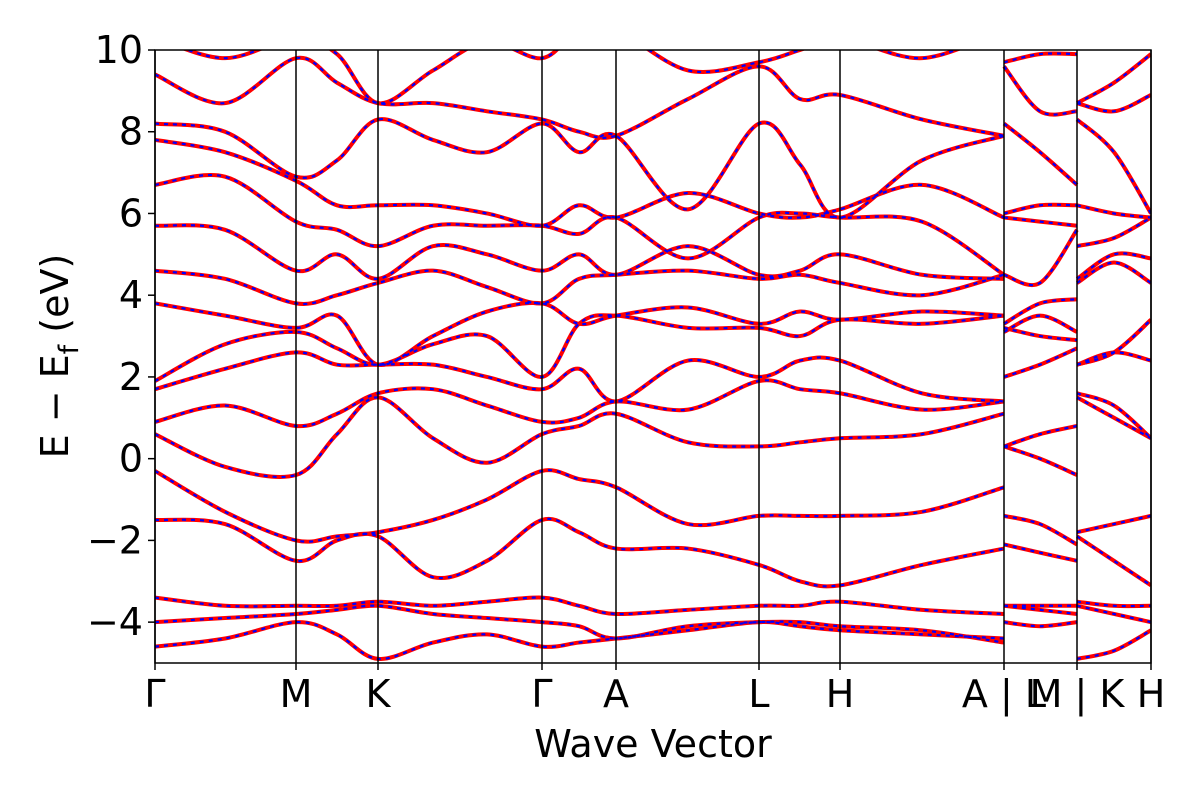 The image size is (1200, 800). I want to click on y-tick-label: −2, so click(115, 540).